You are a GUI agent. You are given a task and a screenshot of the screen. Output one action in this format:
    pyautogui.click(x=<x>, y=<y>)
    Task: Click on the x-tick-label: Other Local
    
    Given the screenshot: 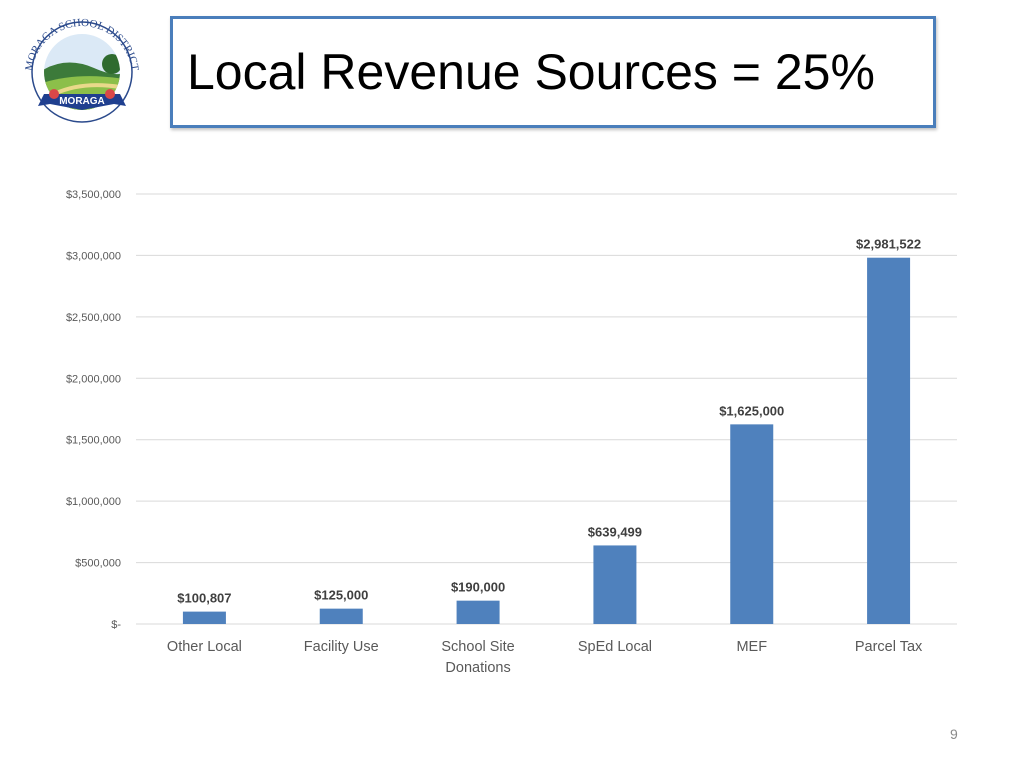 What is the action you would take?
    pyautogui.click(x=204, y=647)
    